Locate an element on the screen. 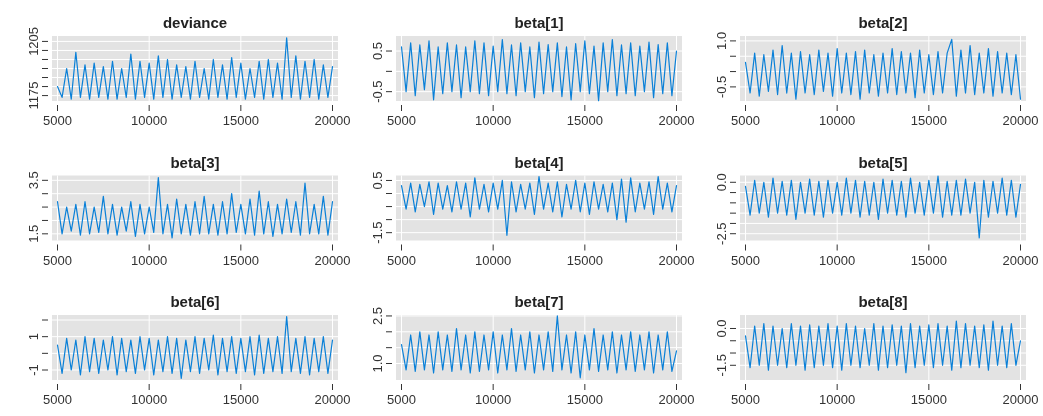  chart-title: beta[3] is located at coordinates (195, 162).